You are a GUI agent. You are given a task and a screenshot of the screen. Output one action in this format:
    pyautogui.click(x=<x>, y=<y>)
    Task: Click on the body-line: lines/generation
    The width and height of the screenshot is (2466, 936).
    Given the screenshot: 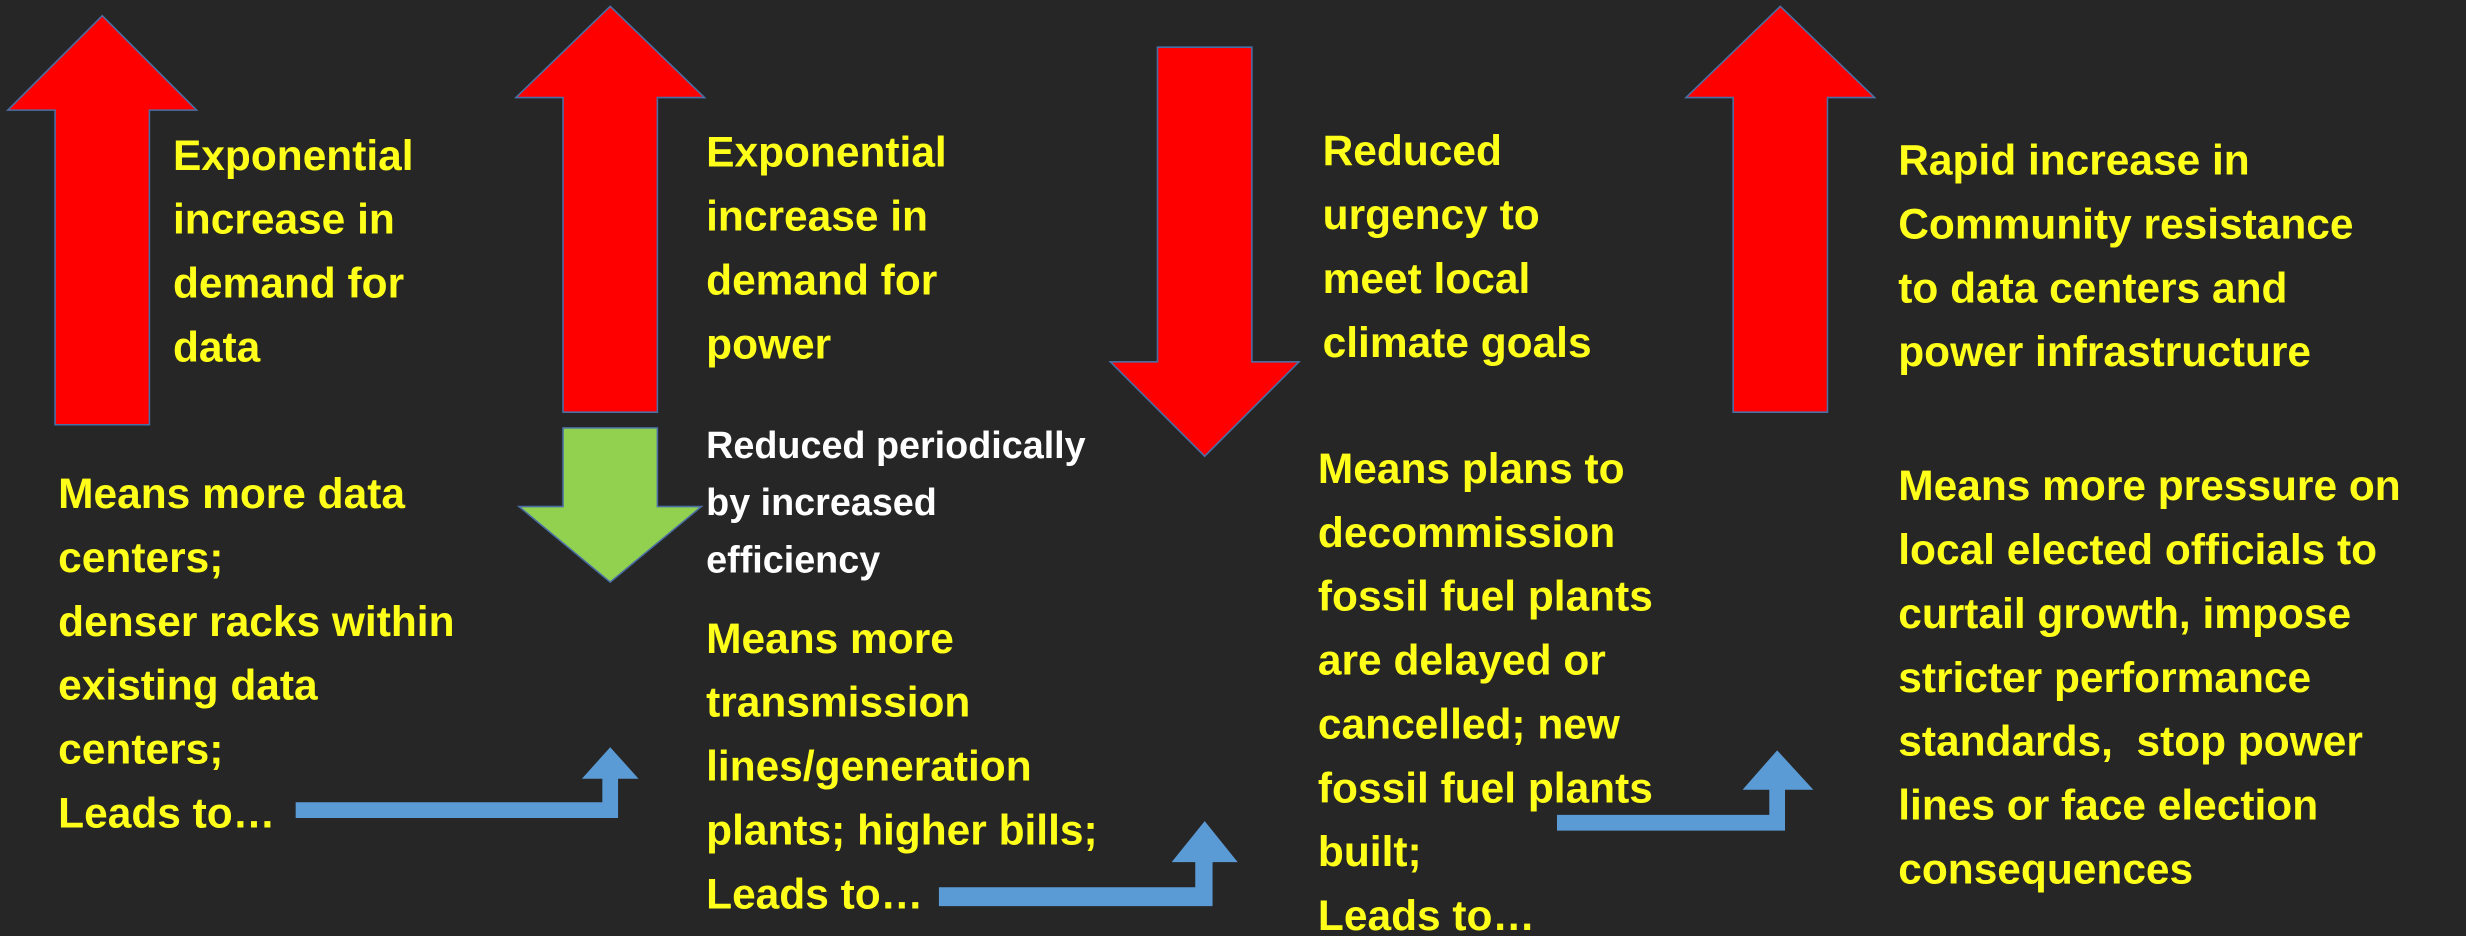 What is the action you would take?
    pyautogui.click(x=869, y=766)
    